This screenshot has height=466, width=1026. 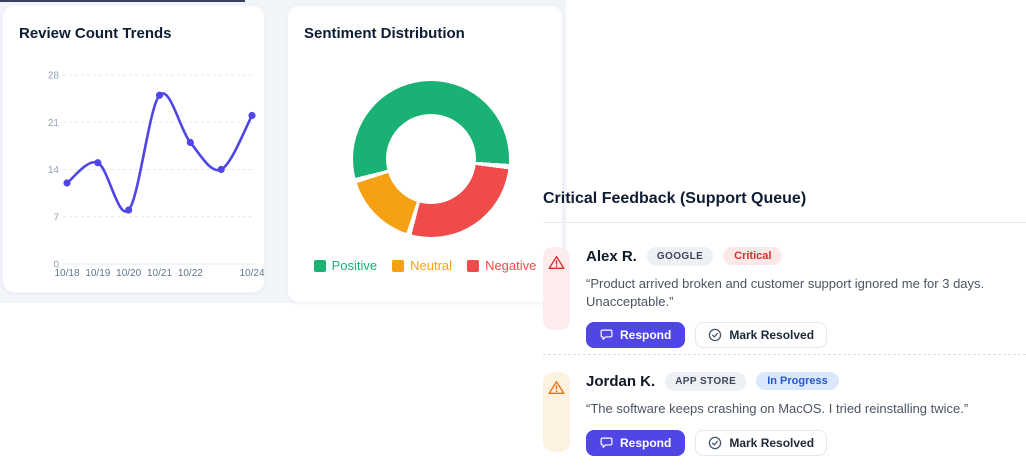 I want to click on svg-text: 10/20, so click(x=128, y=273).